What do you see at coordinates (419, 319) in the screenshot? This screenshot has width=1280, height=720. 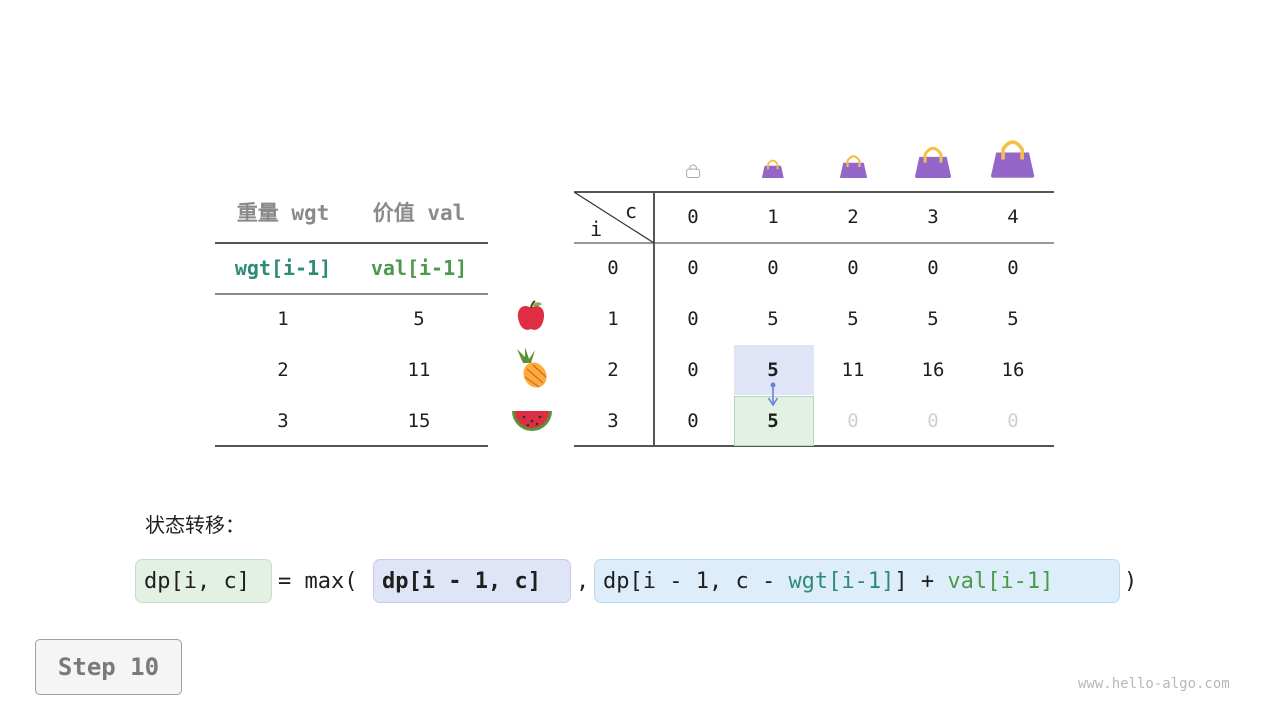 I see `item-value: 5` at bounding box center [419, 319].